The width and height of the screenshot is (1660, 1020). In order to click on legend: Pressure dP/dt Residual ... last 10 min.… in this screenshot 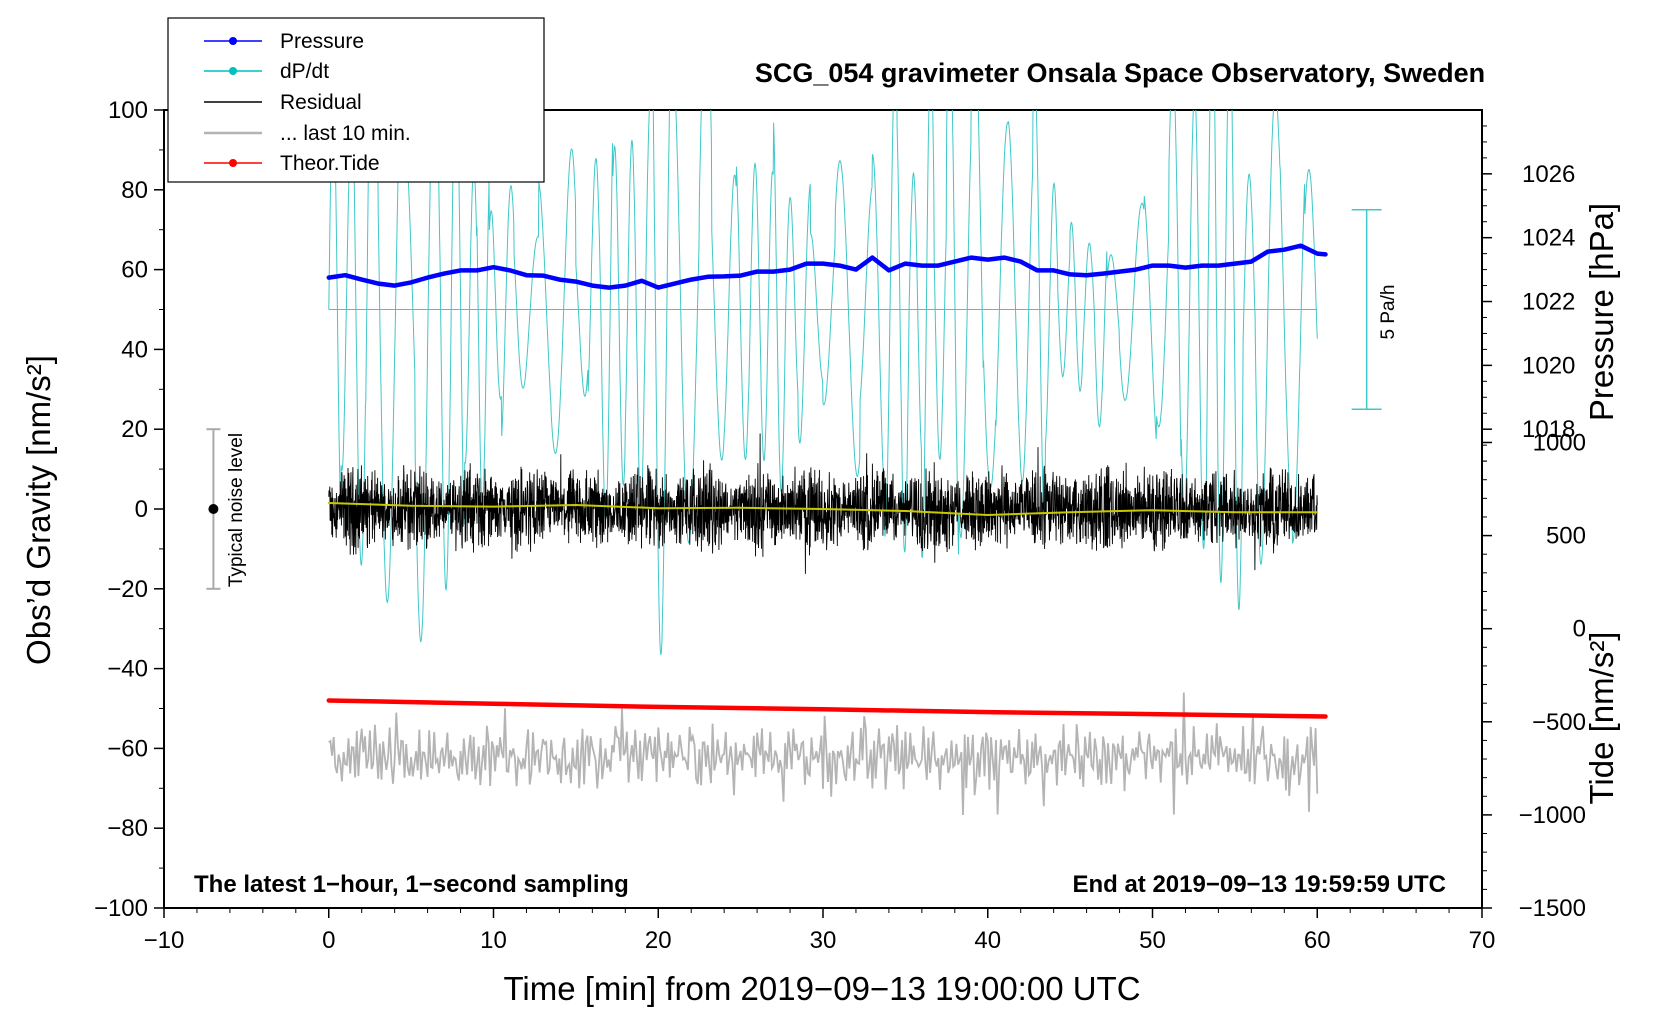, I will do `click(356, 100)`.